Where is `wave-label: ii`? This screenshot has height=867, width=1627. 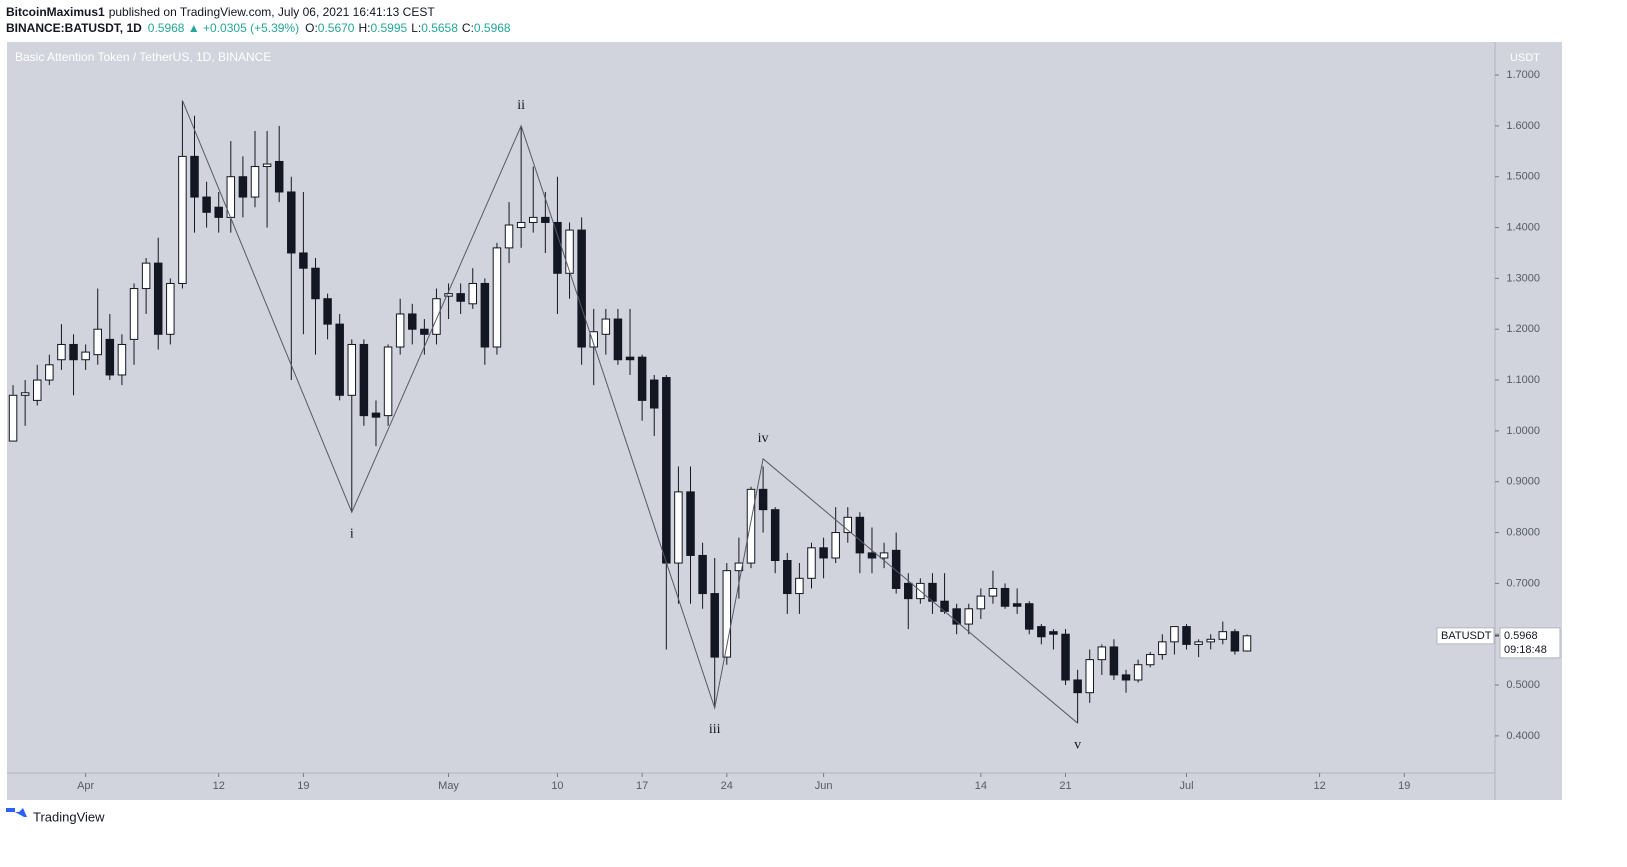
wave-label: ii is located at coordinates (521, 105).